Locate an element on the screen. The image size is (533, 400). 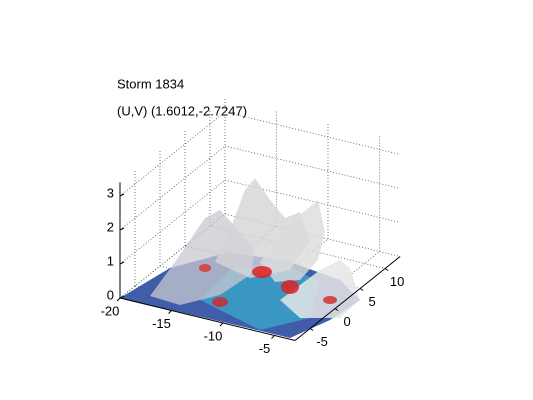
z-tick-label: 3 is located at coordinates (110, 192).